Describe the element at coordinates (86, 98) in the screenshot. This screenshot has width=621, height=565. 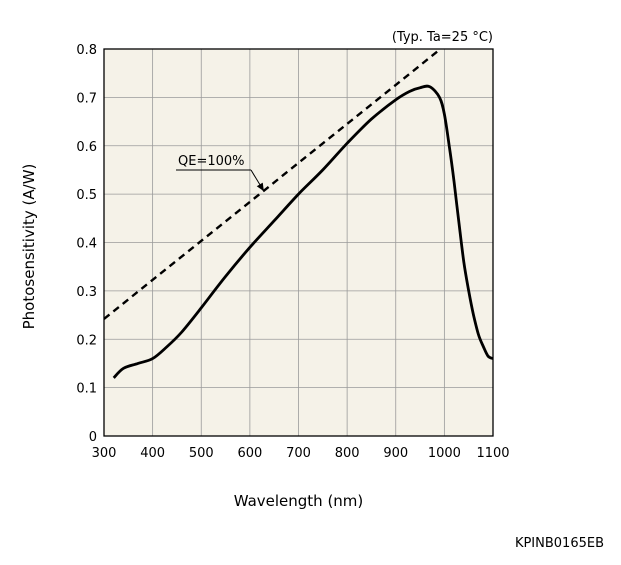
I see `y-tick-label: 0.7` at that location.